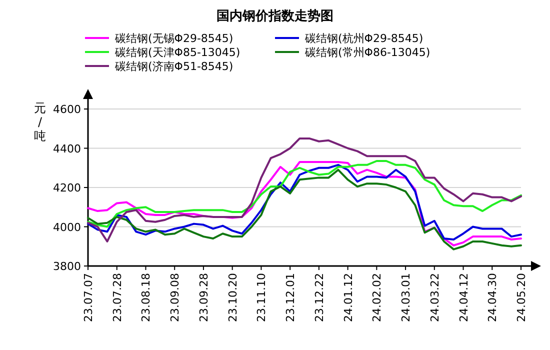 The image size is (550, 350). Describe the element at coordinates (146, 297) in the screenshot. I see `x-tick-label: 23.08.18` at that location.